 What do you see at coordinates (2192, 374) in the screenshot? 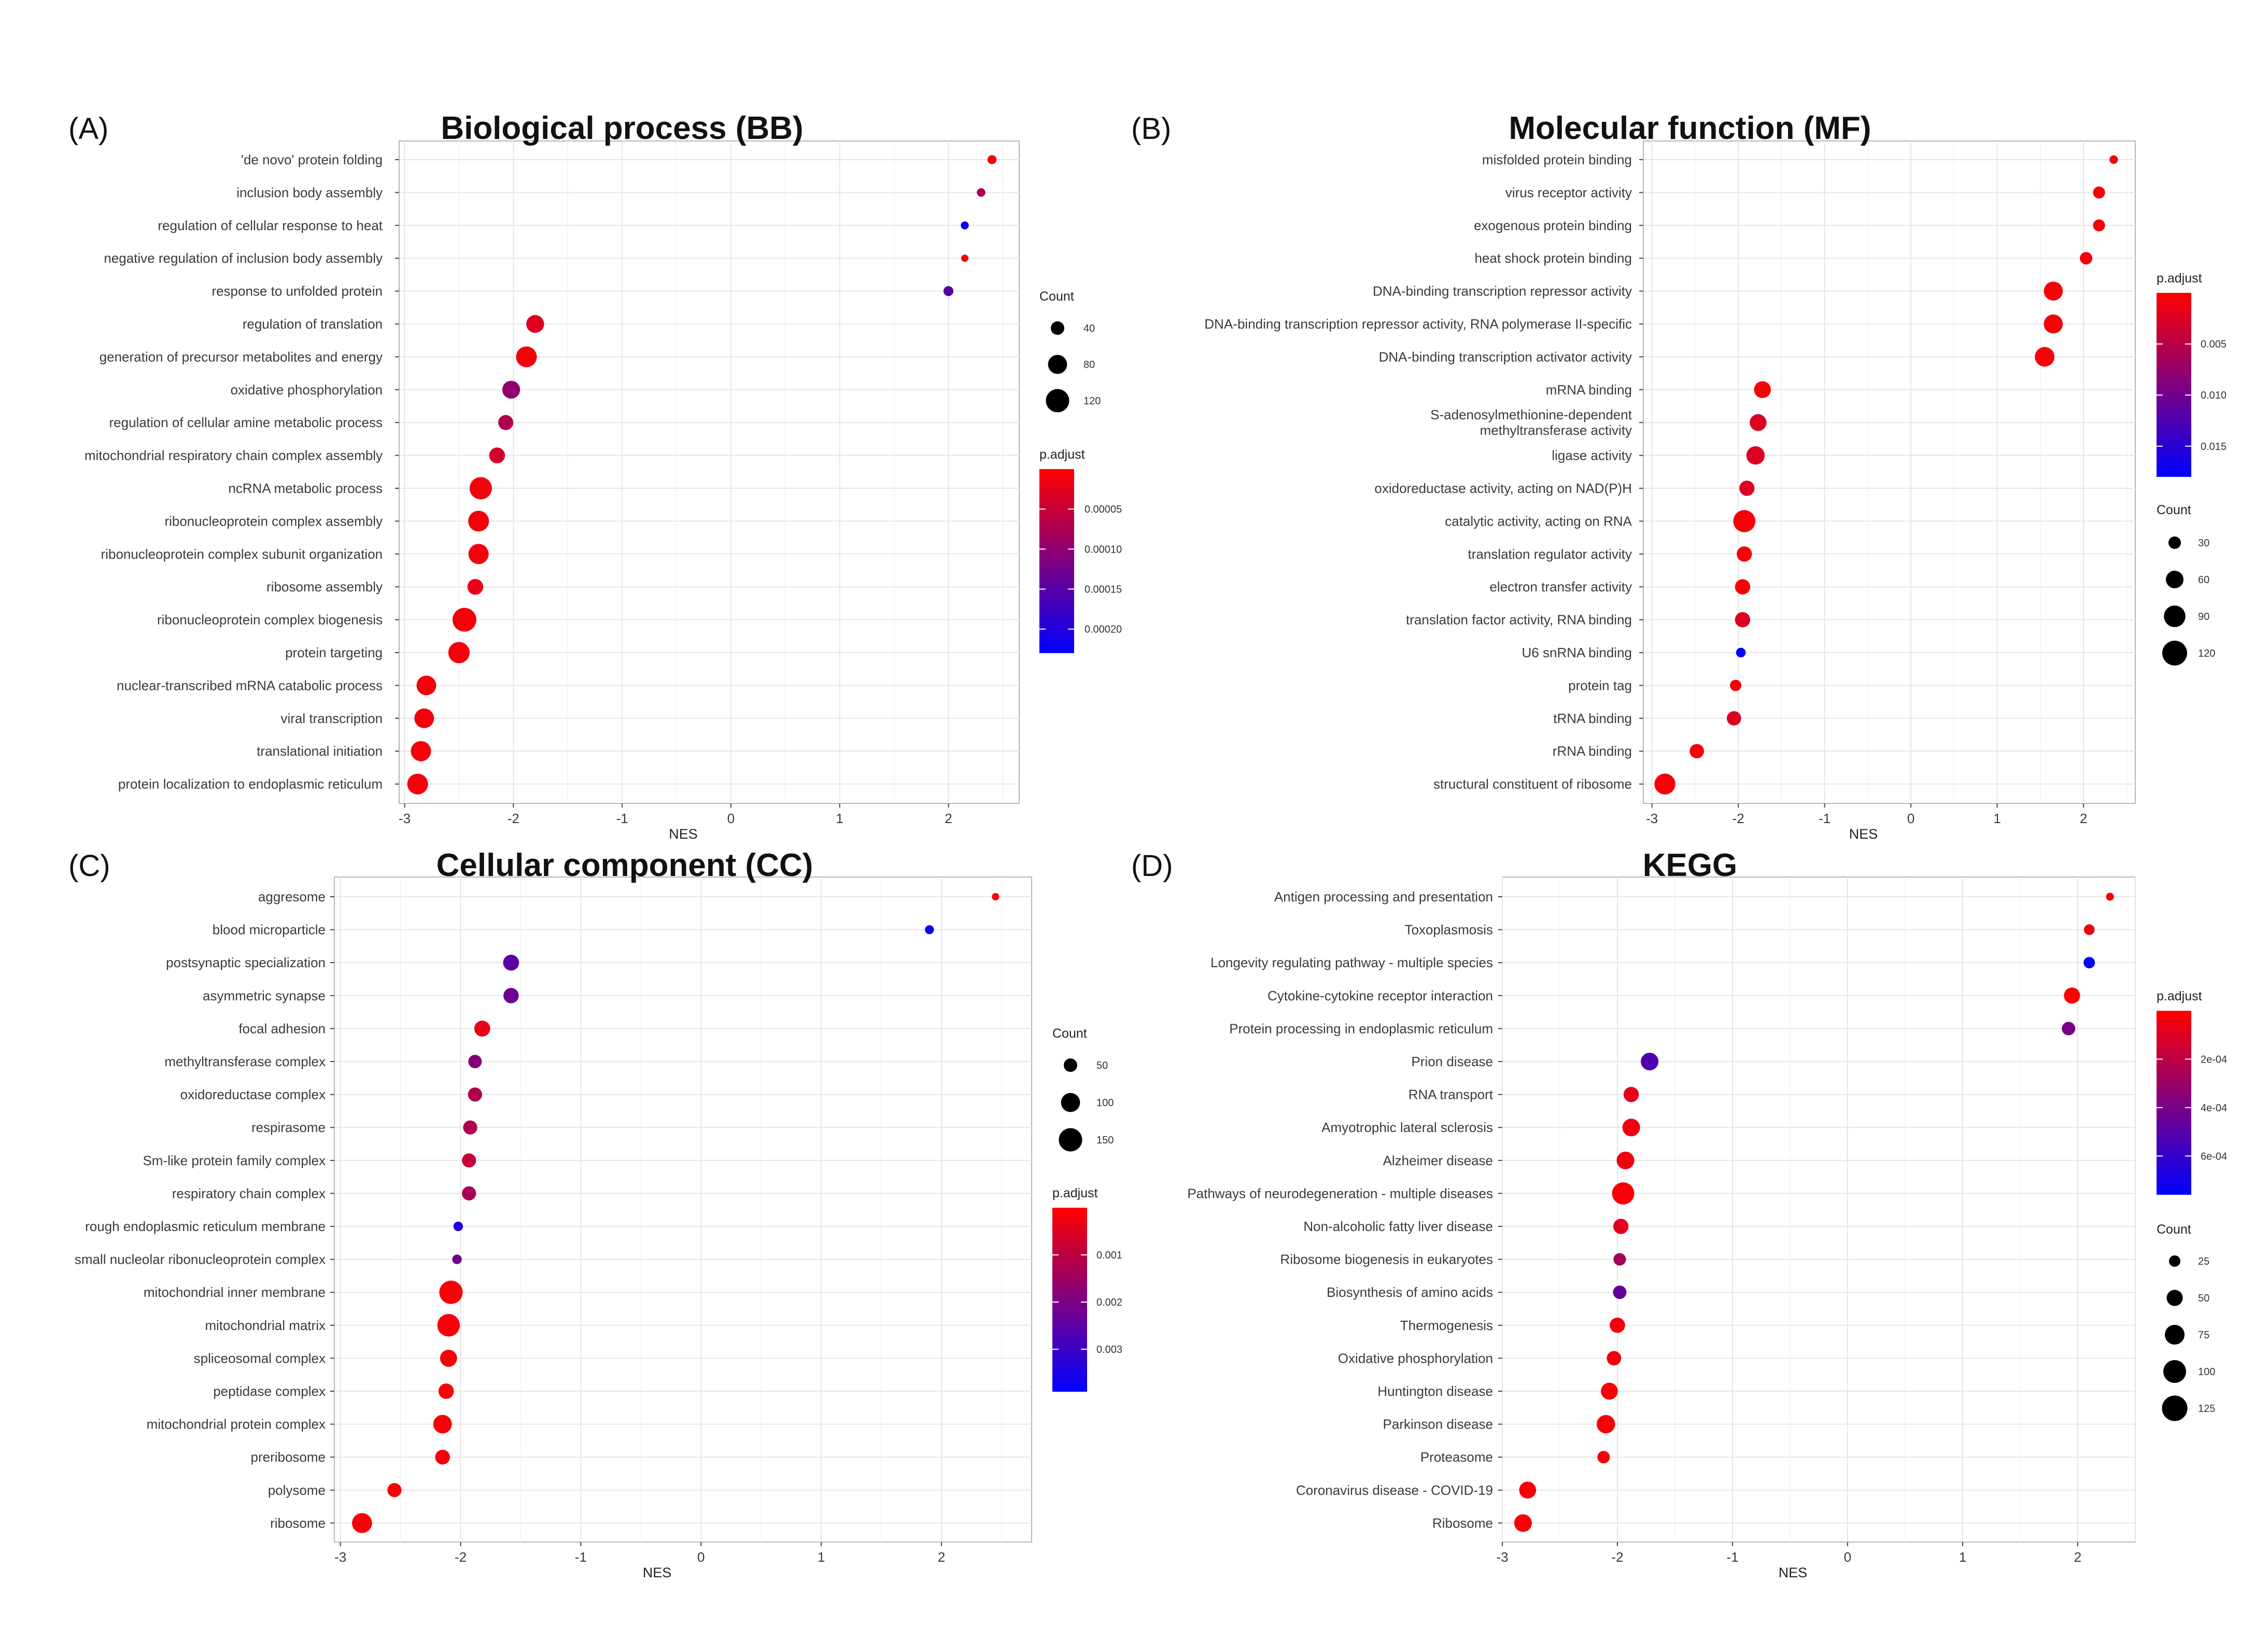
I see `padjust-legend: p.adjust 0.005 0.010 0.015` at bounding box center [2192, 374].